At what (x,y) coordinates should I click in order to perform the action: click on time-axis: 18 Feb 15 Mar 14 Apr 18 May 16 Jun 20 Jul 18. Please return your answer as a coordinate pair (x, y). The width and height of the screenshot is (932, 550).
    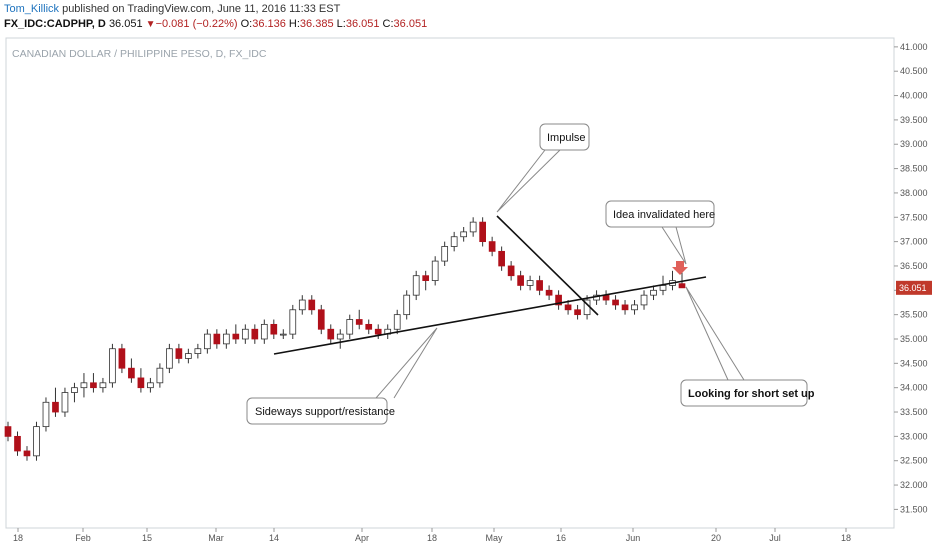
    Looking at the image, I should click on (432, 535).